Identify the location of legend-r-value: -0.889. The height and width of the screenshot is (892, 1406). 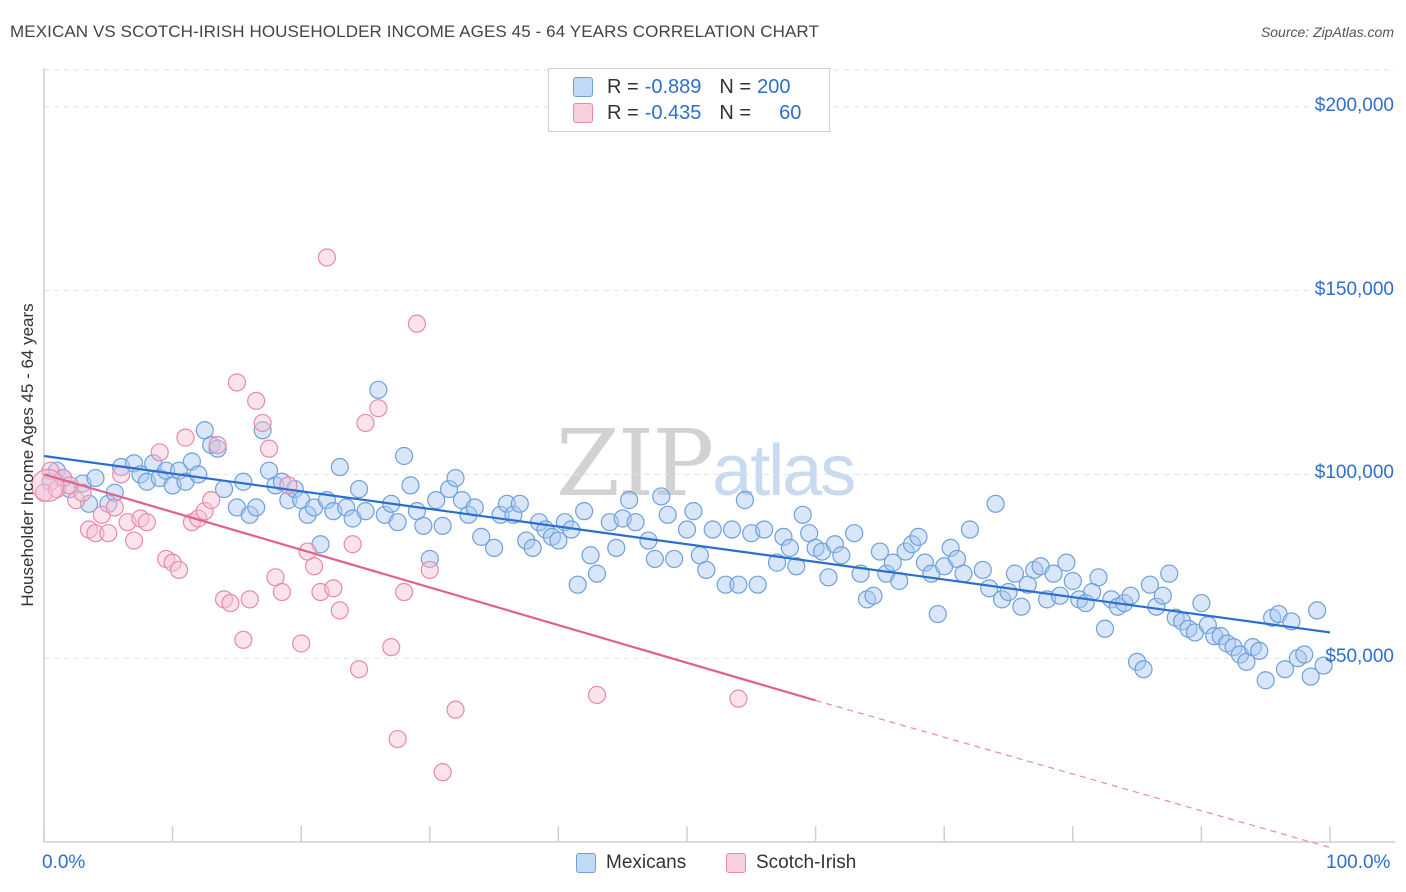
(673, 86).